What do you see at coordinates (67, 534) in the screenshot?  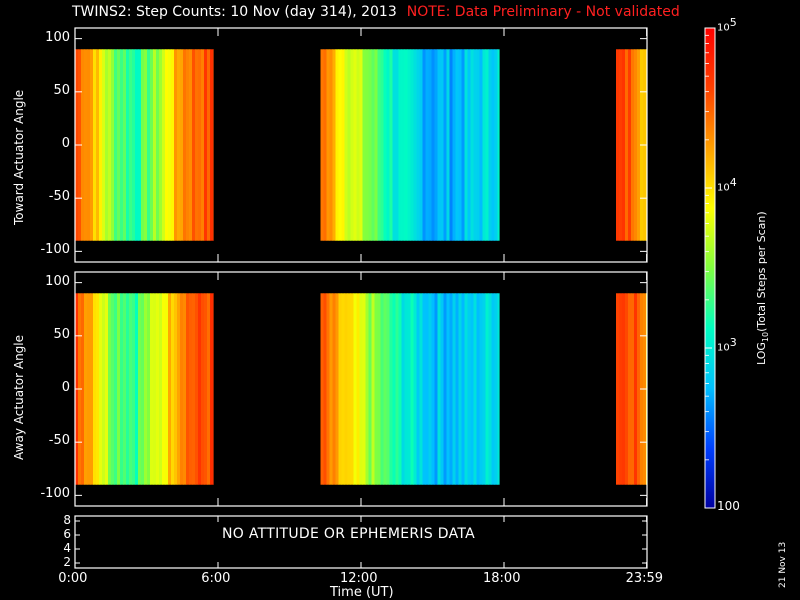 I see `status-y-tick-label: 6` at bounding box center [67, 534].